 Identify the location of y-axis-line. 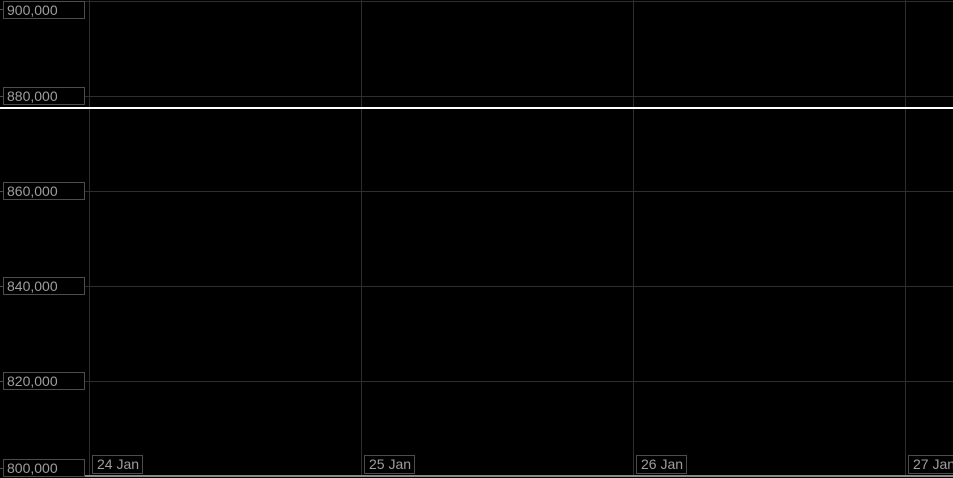
(89, 238).